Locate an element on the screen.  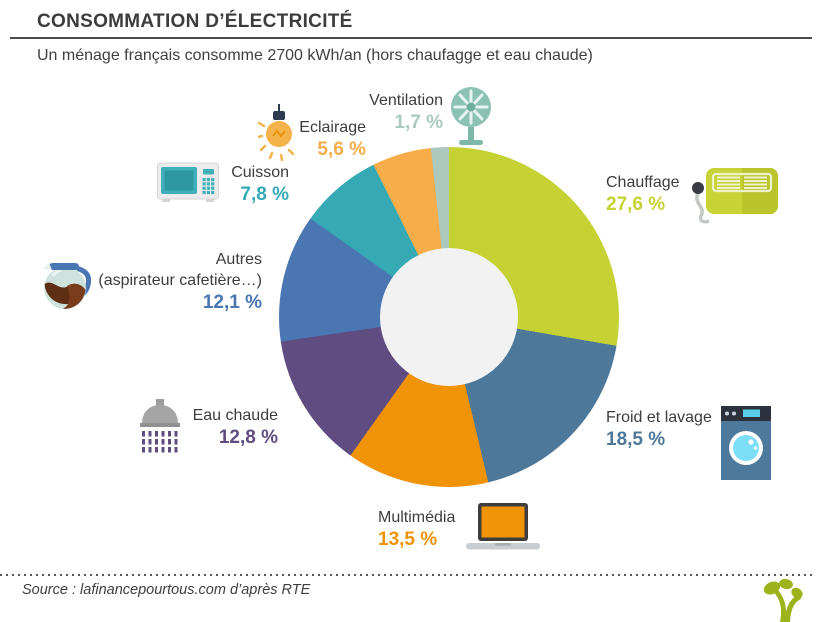
donut-hole is located at coordinates (449, 317).